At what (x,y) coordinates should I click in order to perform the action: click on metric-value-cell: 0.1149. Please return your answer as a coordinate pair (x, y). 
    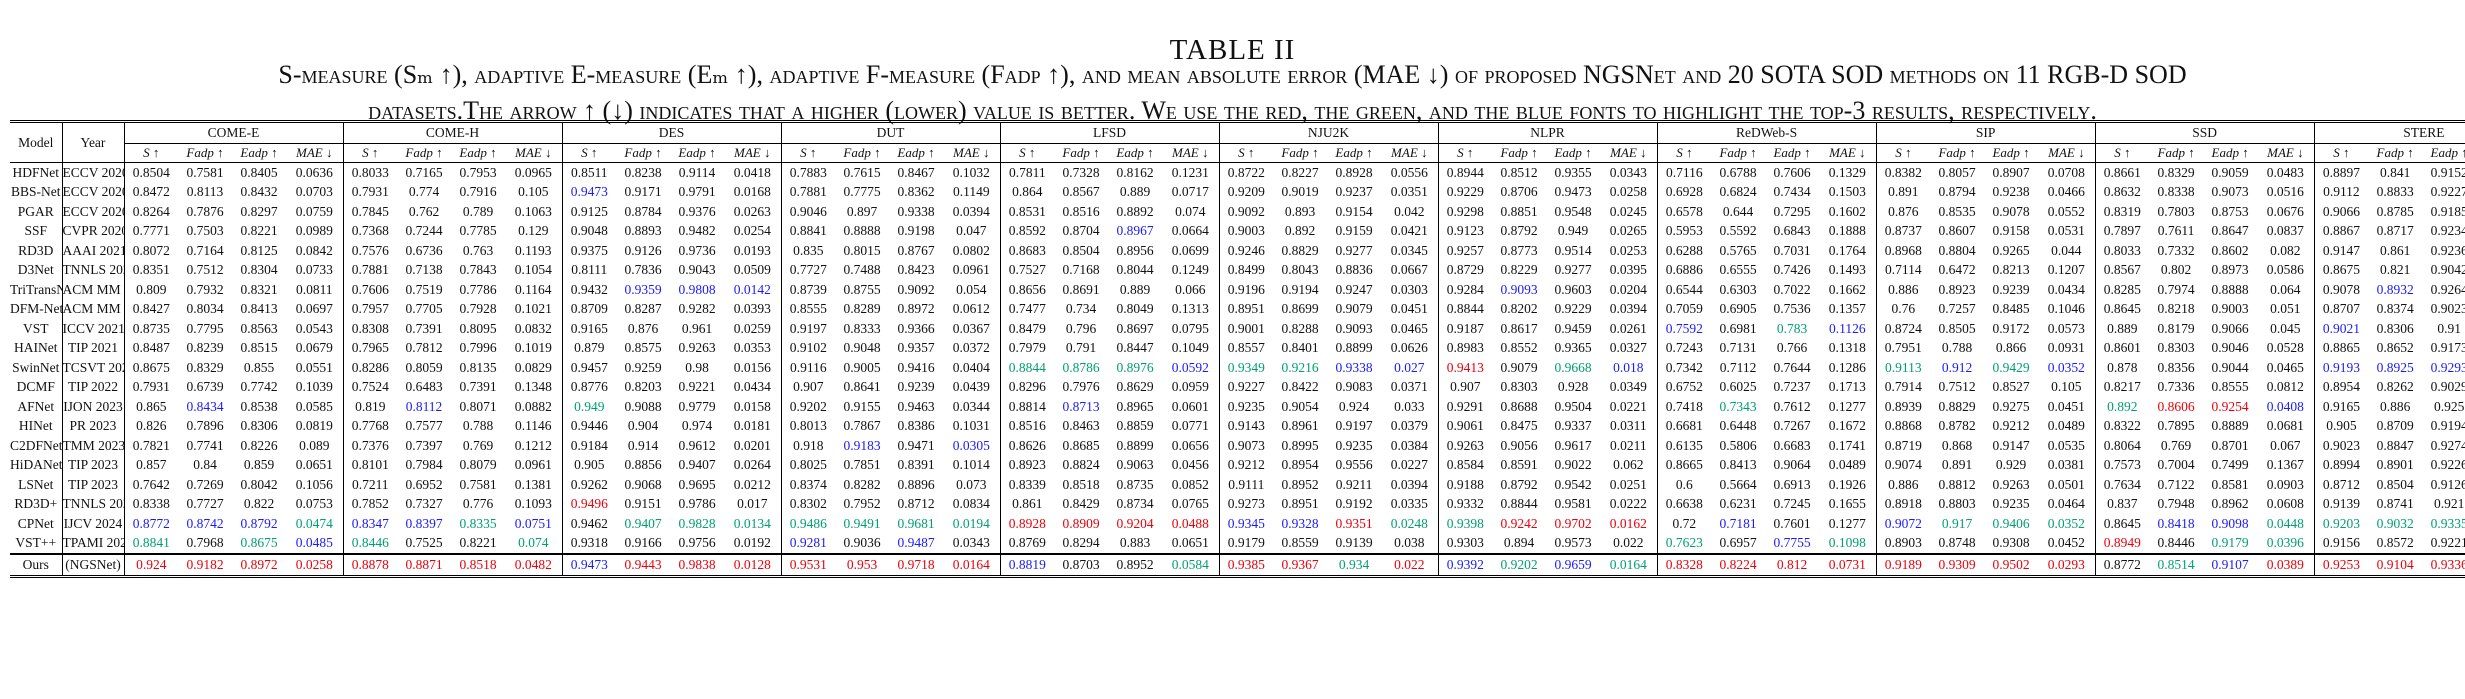
    Looking at the image, I should click on (971, 192).